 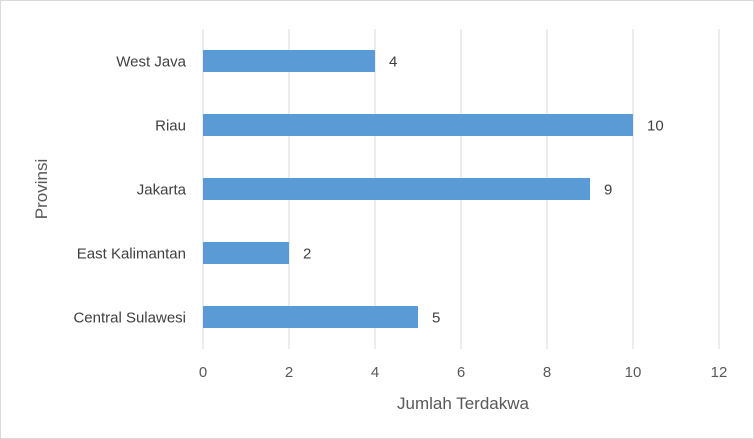 I want to click on x-tick-label: 4, so click(x=375, y=372).